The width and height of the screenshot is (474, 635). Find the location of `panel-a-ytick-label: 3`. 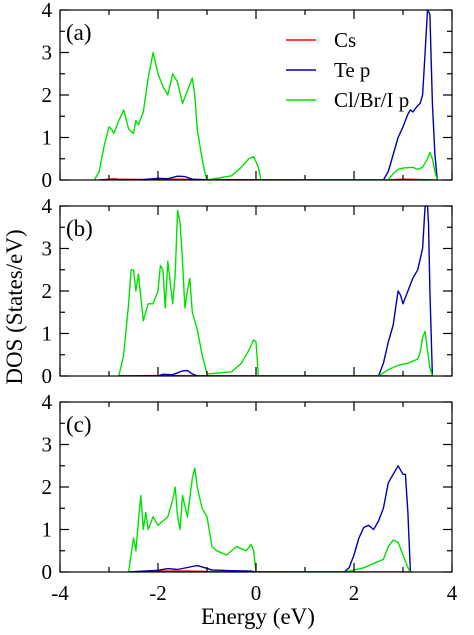

panel-a-ytick-label: 3 is located at coordinates (47, 53).